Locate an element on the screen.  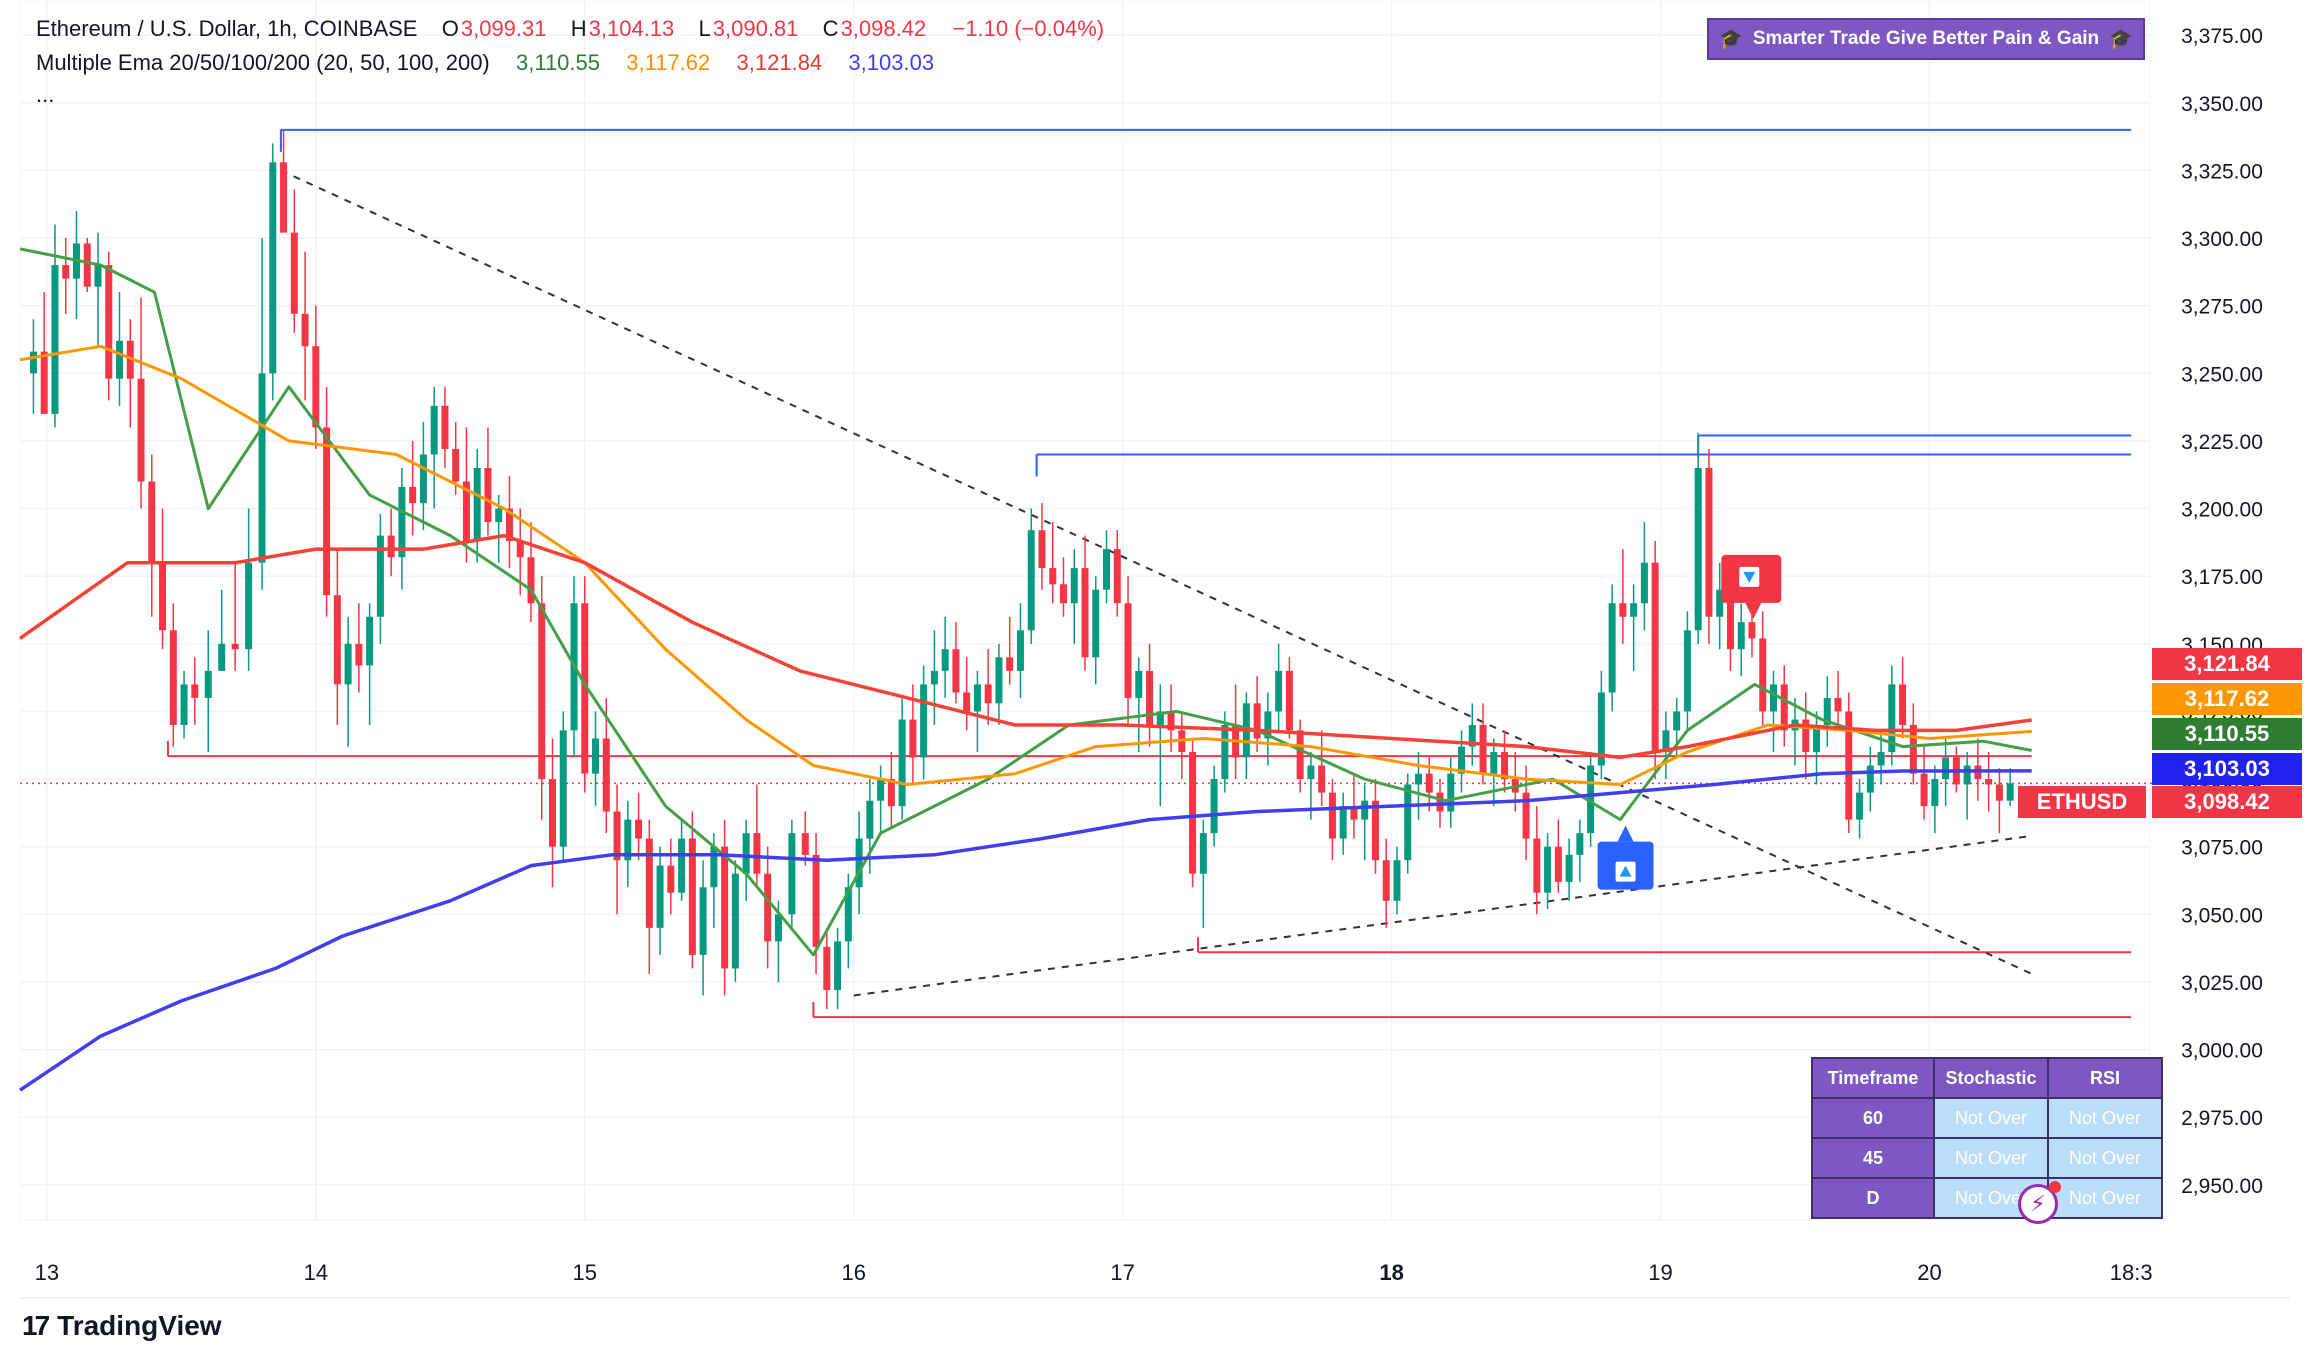
y-tick-label: 2,975.00 is located at coordinates (2222, 1118).